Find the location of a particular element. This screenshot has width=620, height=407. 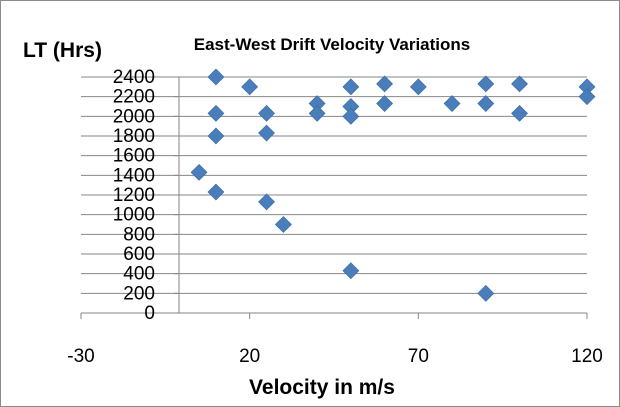

x-axis-label: Velocity in m/s is located at coordinates (322, 387).